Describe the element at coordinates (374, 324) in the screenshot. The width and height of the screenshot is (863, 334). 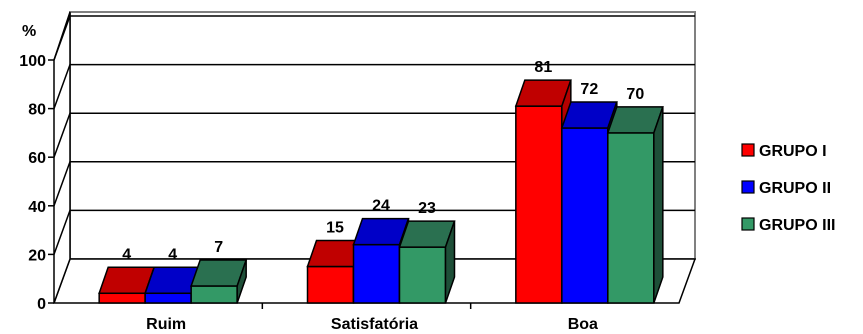
I see `category-label: Satisfatória` at that location.